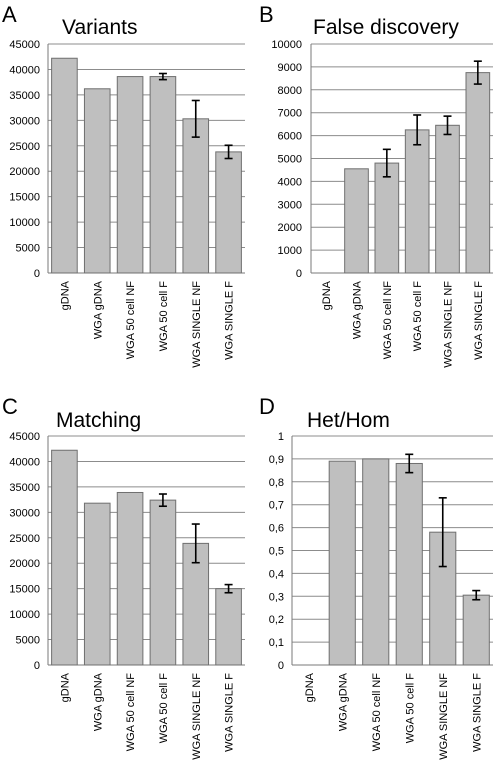  Describe the element at coordinates (266, 14) in the screenshot. I see `panel-b-letter: B` at that location.